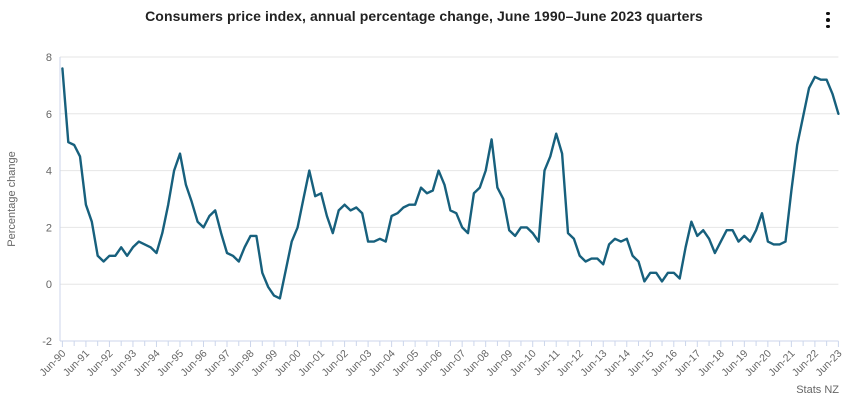 This screenshot has width=848, height=400. Describe the element at coordinates (828, 363) in the screenshot. I see `x-axis-label: Jun-23` at that location.